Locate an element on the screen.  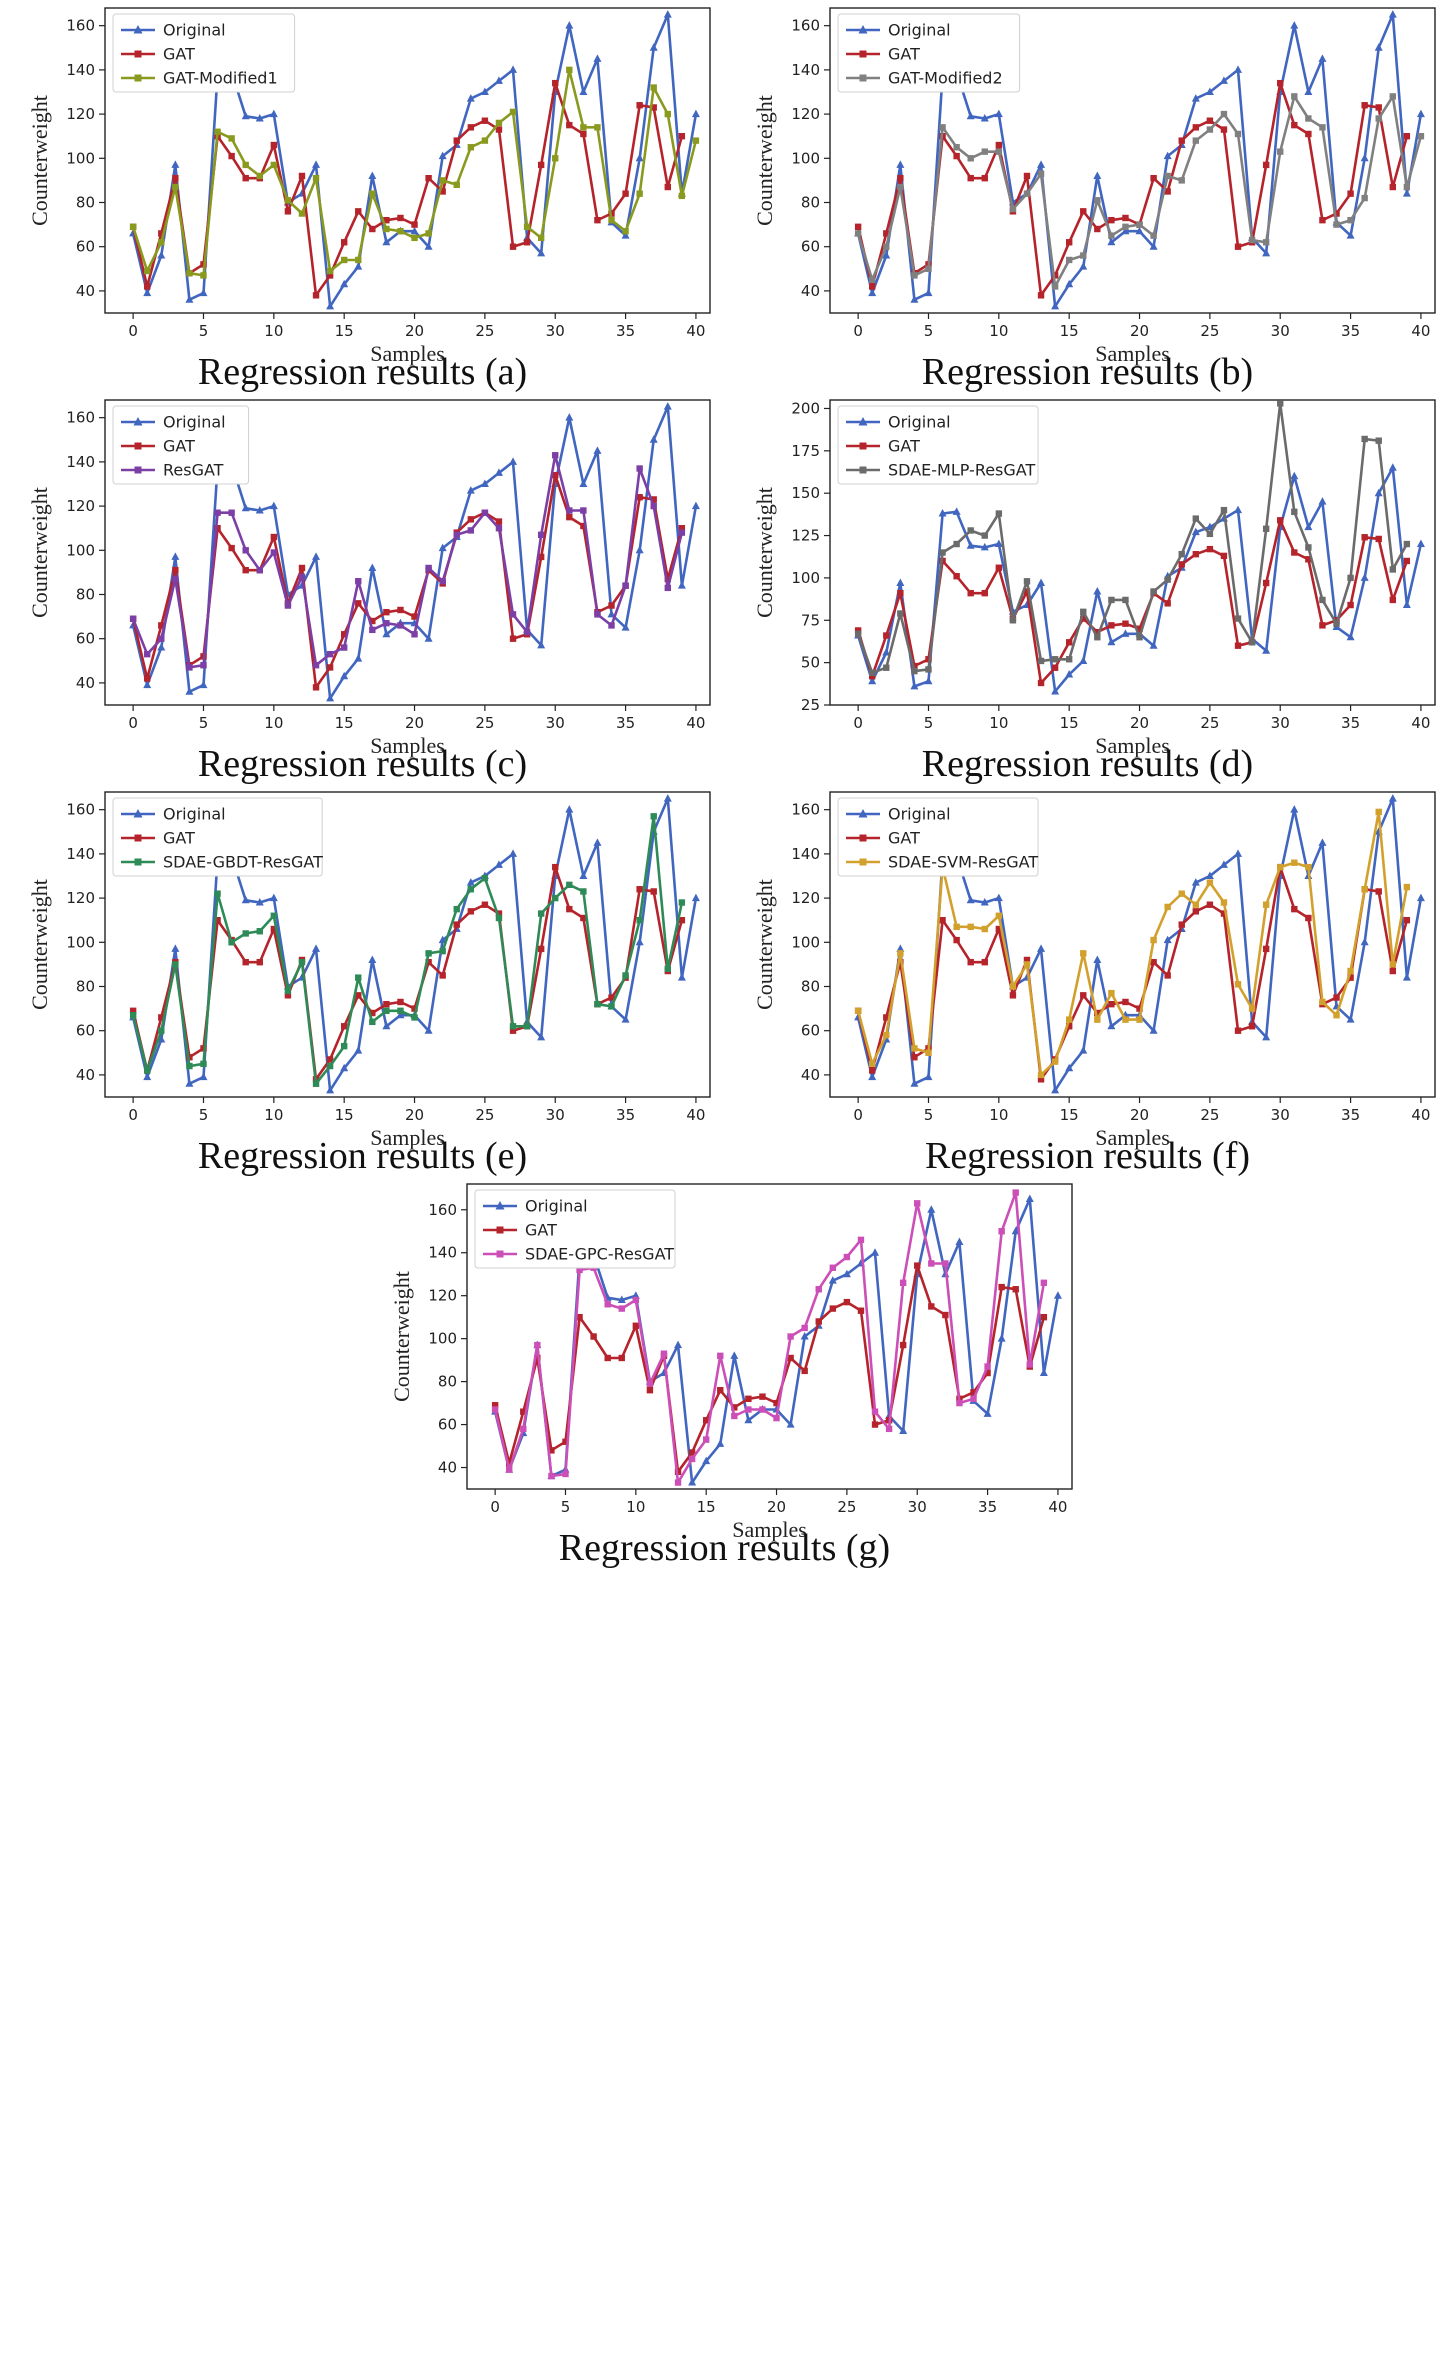
legend-item-sdae-gbdt-resgat: SDAE-GBDT-ResGAT is located at coordinates (222, 862).